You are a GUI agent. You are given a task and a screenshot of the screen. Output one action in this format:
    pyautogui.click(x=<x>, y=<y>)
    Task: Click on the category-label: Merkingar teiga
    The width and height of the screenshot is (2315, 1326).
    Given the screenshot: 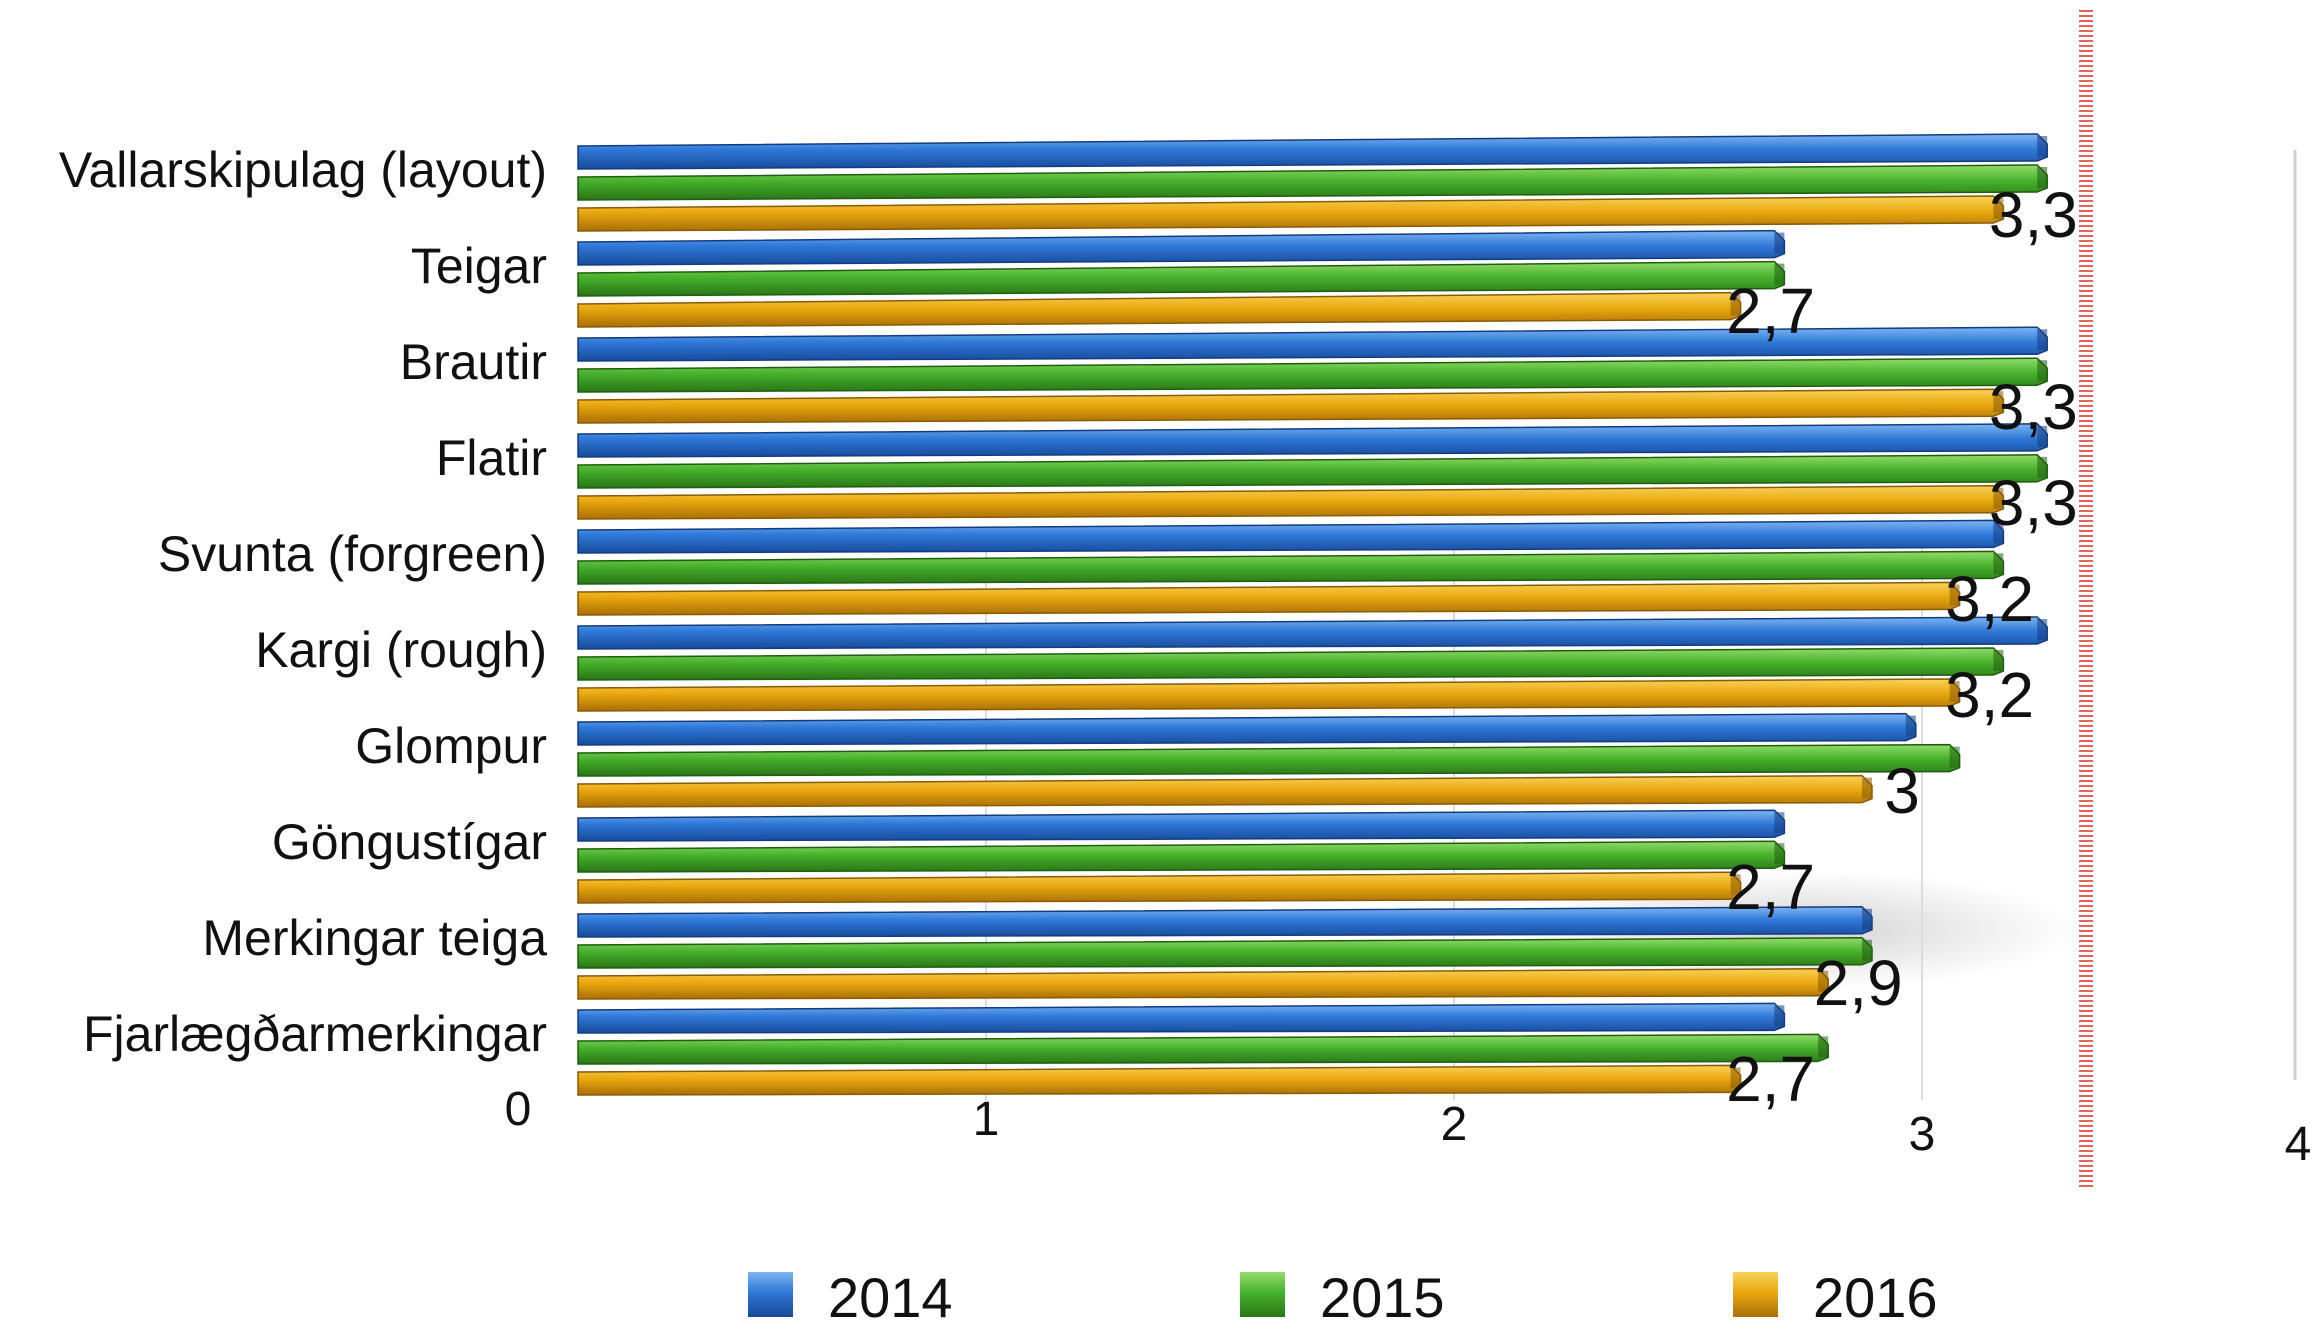 What is the action you would take?
    pyautogui.click(x=374, y=938)
    